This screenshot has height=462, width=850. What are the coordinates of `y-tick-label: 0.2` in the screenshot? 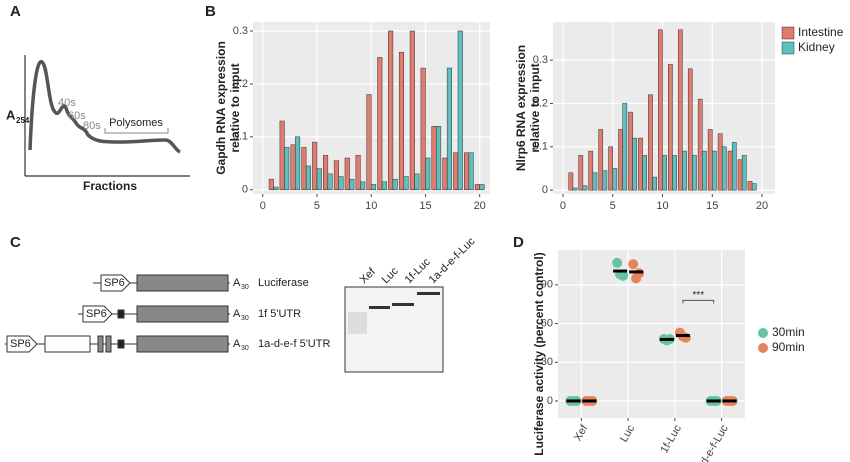 It's located at (540, 103).